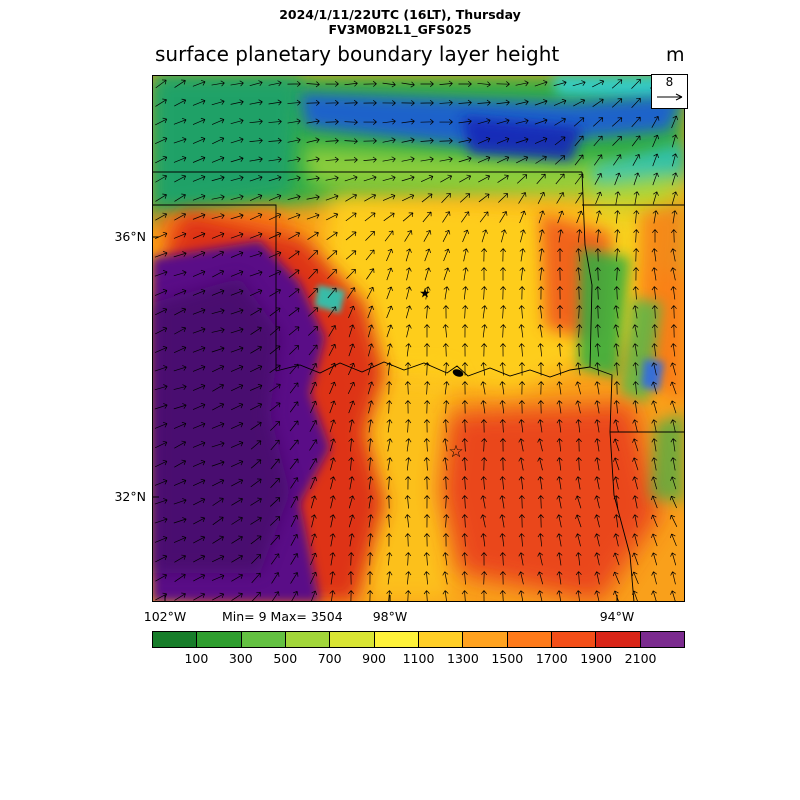  What do you see at coordinates (551, 658) in the screenshot?
I see `colorbar-tick-label: 1700` at bounding box center [551, 658].